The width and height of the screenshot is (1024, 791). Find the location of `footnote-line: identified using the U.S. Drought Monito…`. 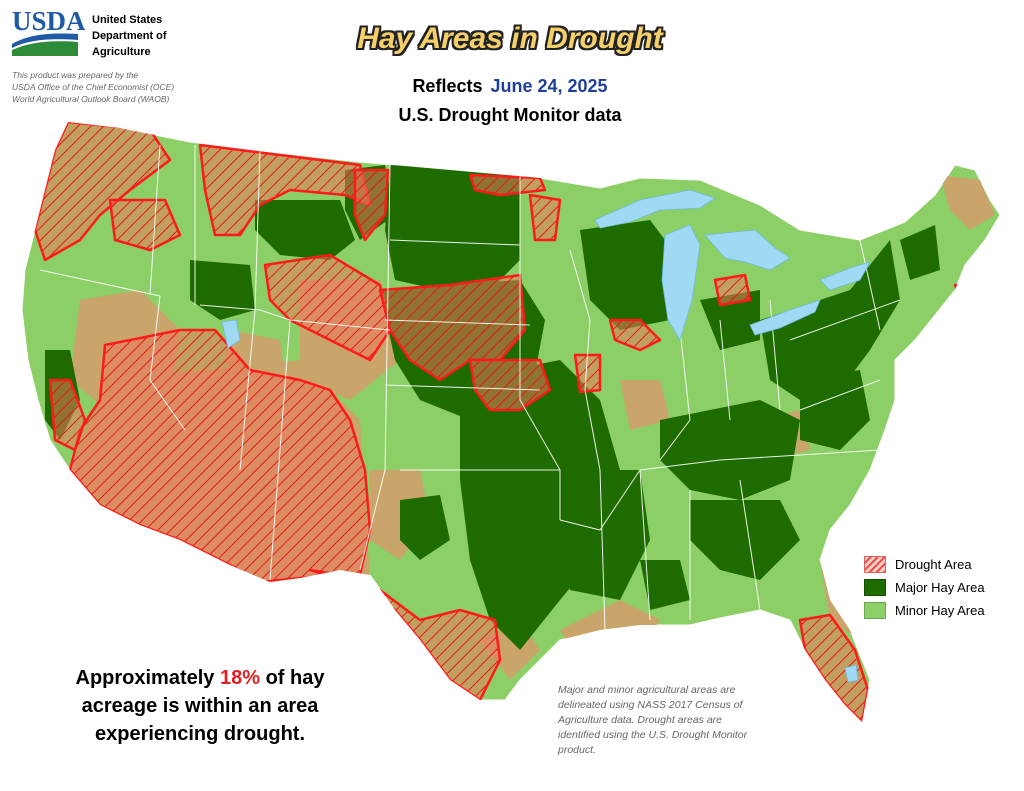

footnote-line: identified using the U.S. Drought Monito… is located at coordinates (653, 735).